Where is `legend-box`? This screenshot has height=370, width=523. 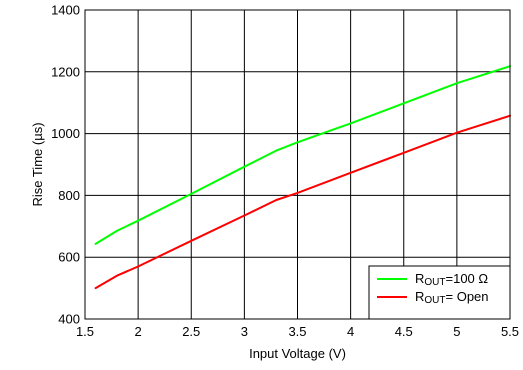
legend-box is located at coordinates (439, 292).